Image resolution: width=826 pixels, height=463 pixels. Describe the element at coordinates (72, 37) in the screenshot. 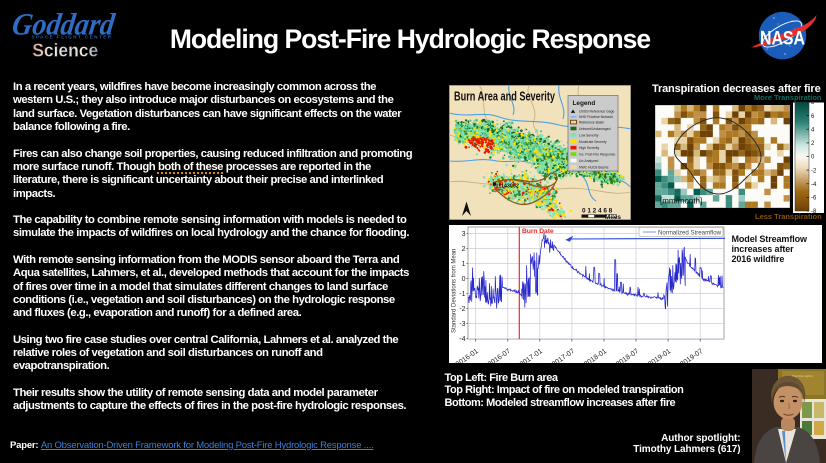

I see `svg-text: SPACE FLIGHT CENTER` at that location.